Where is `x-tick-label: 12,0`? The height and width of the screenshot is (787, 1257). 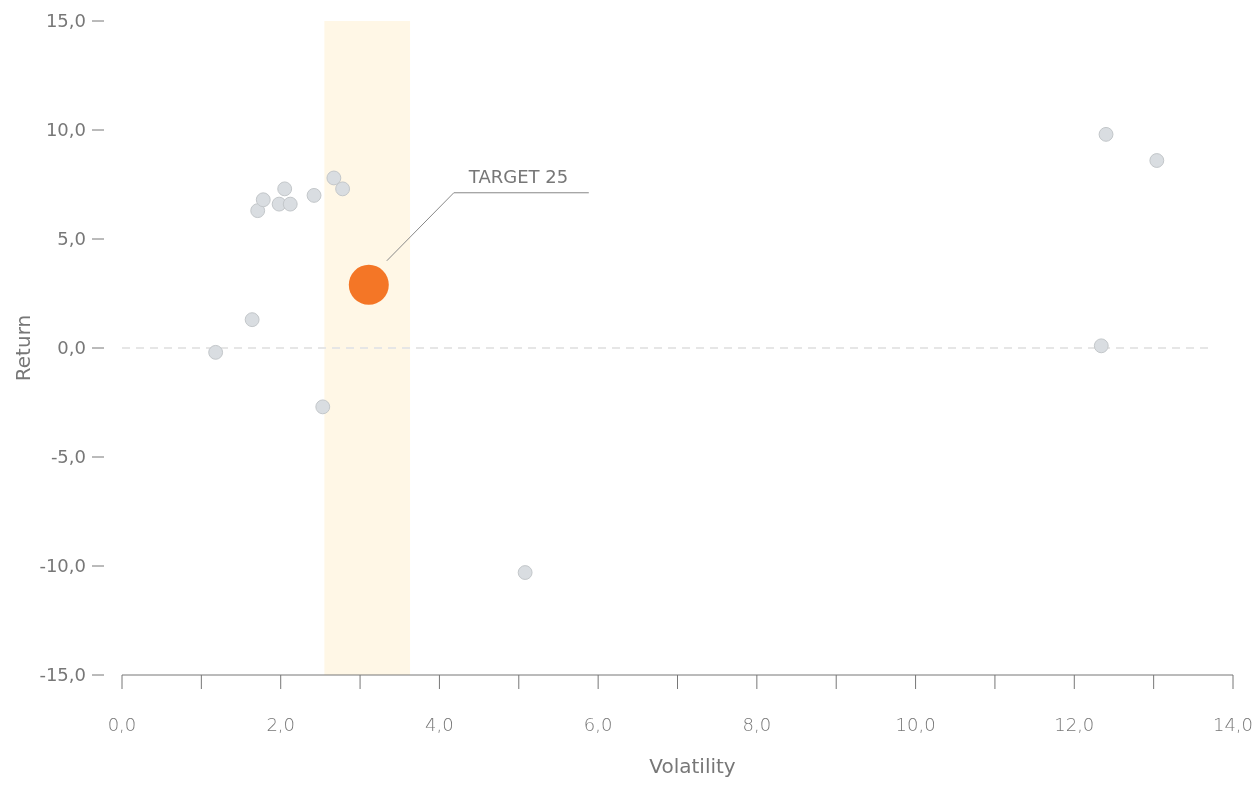 x-tick-label: 12,0 is located at coordinates (1074, 724).